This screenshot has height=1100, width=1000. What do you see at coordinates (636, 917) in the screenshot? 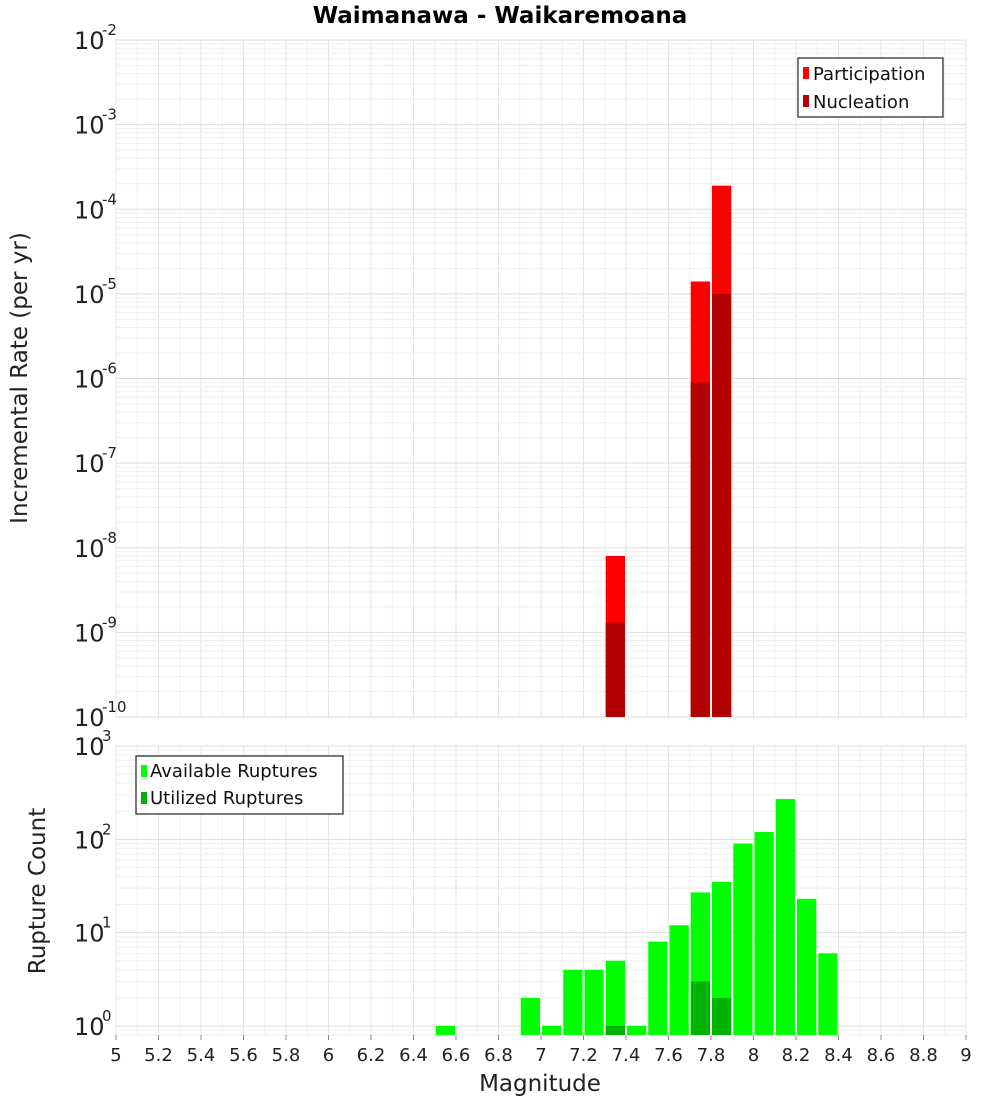
I see `bottom-bars` at bounding box center [636, 917].